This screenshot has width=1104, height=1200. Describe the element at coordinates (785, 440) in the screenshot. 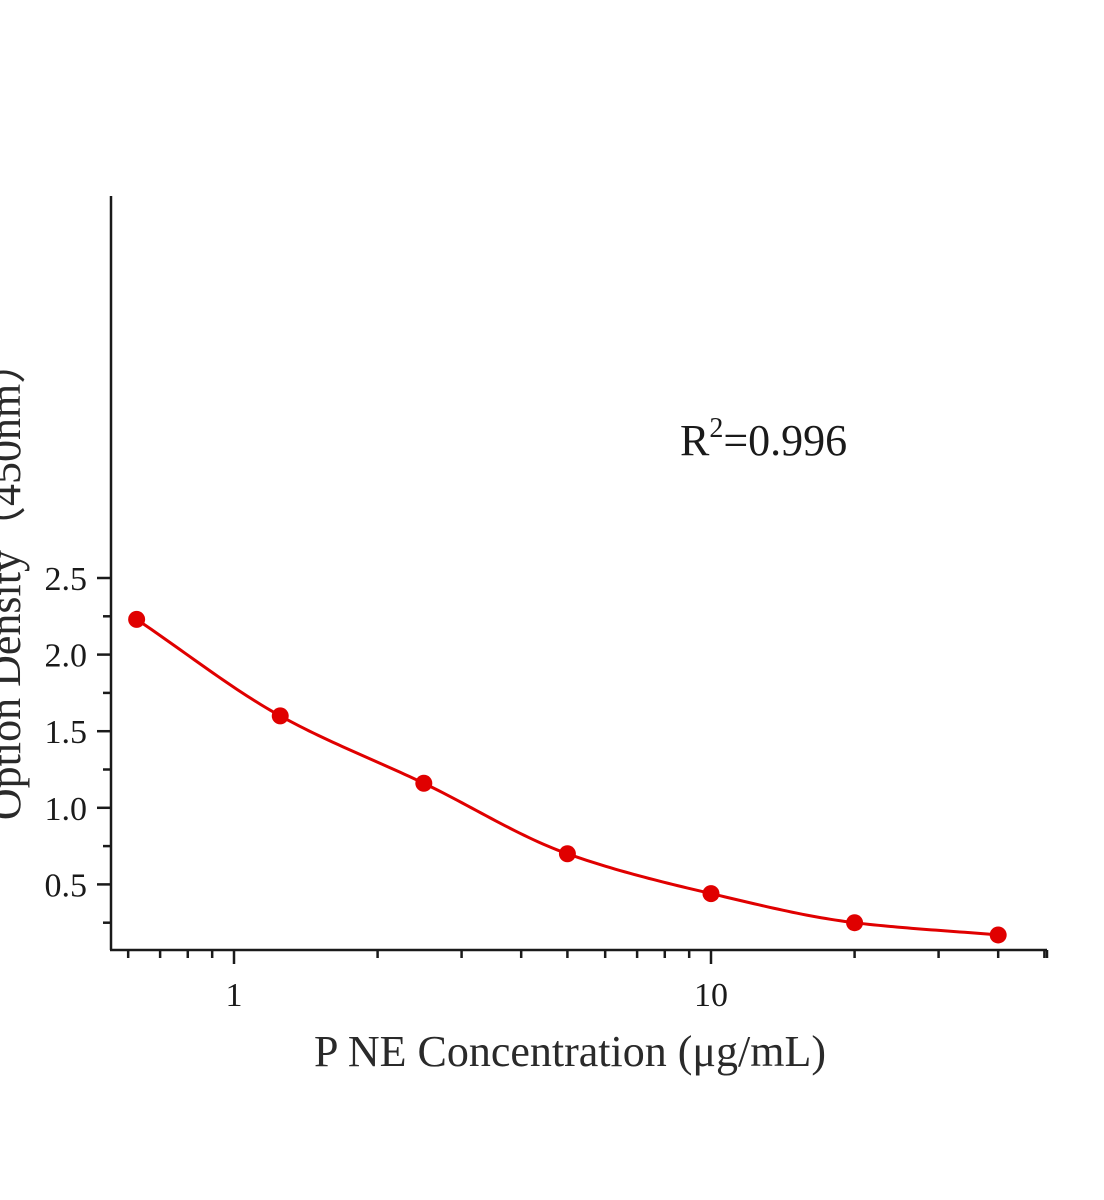

I see `r-squared-value: =0.996` at that location.